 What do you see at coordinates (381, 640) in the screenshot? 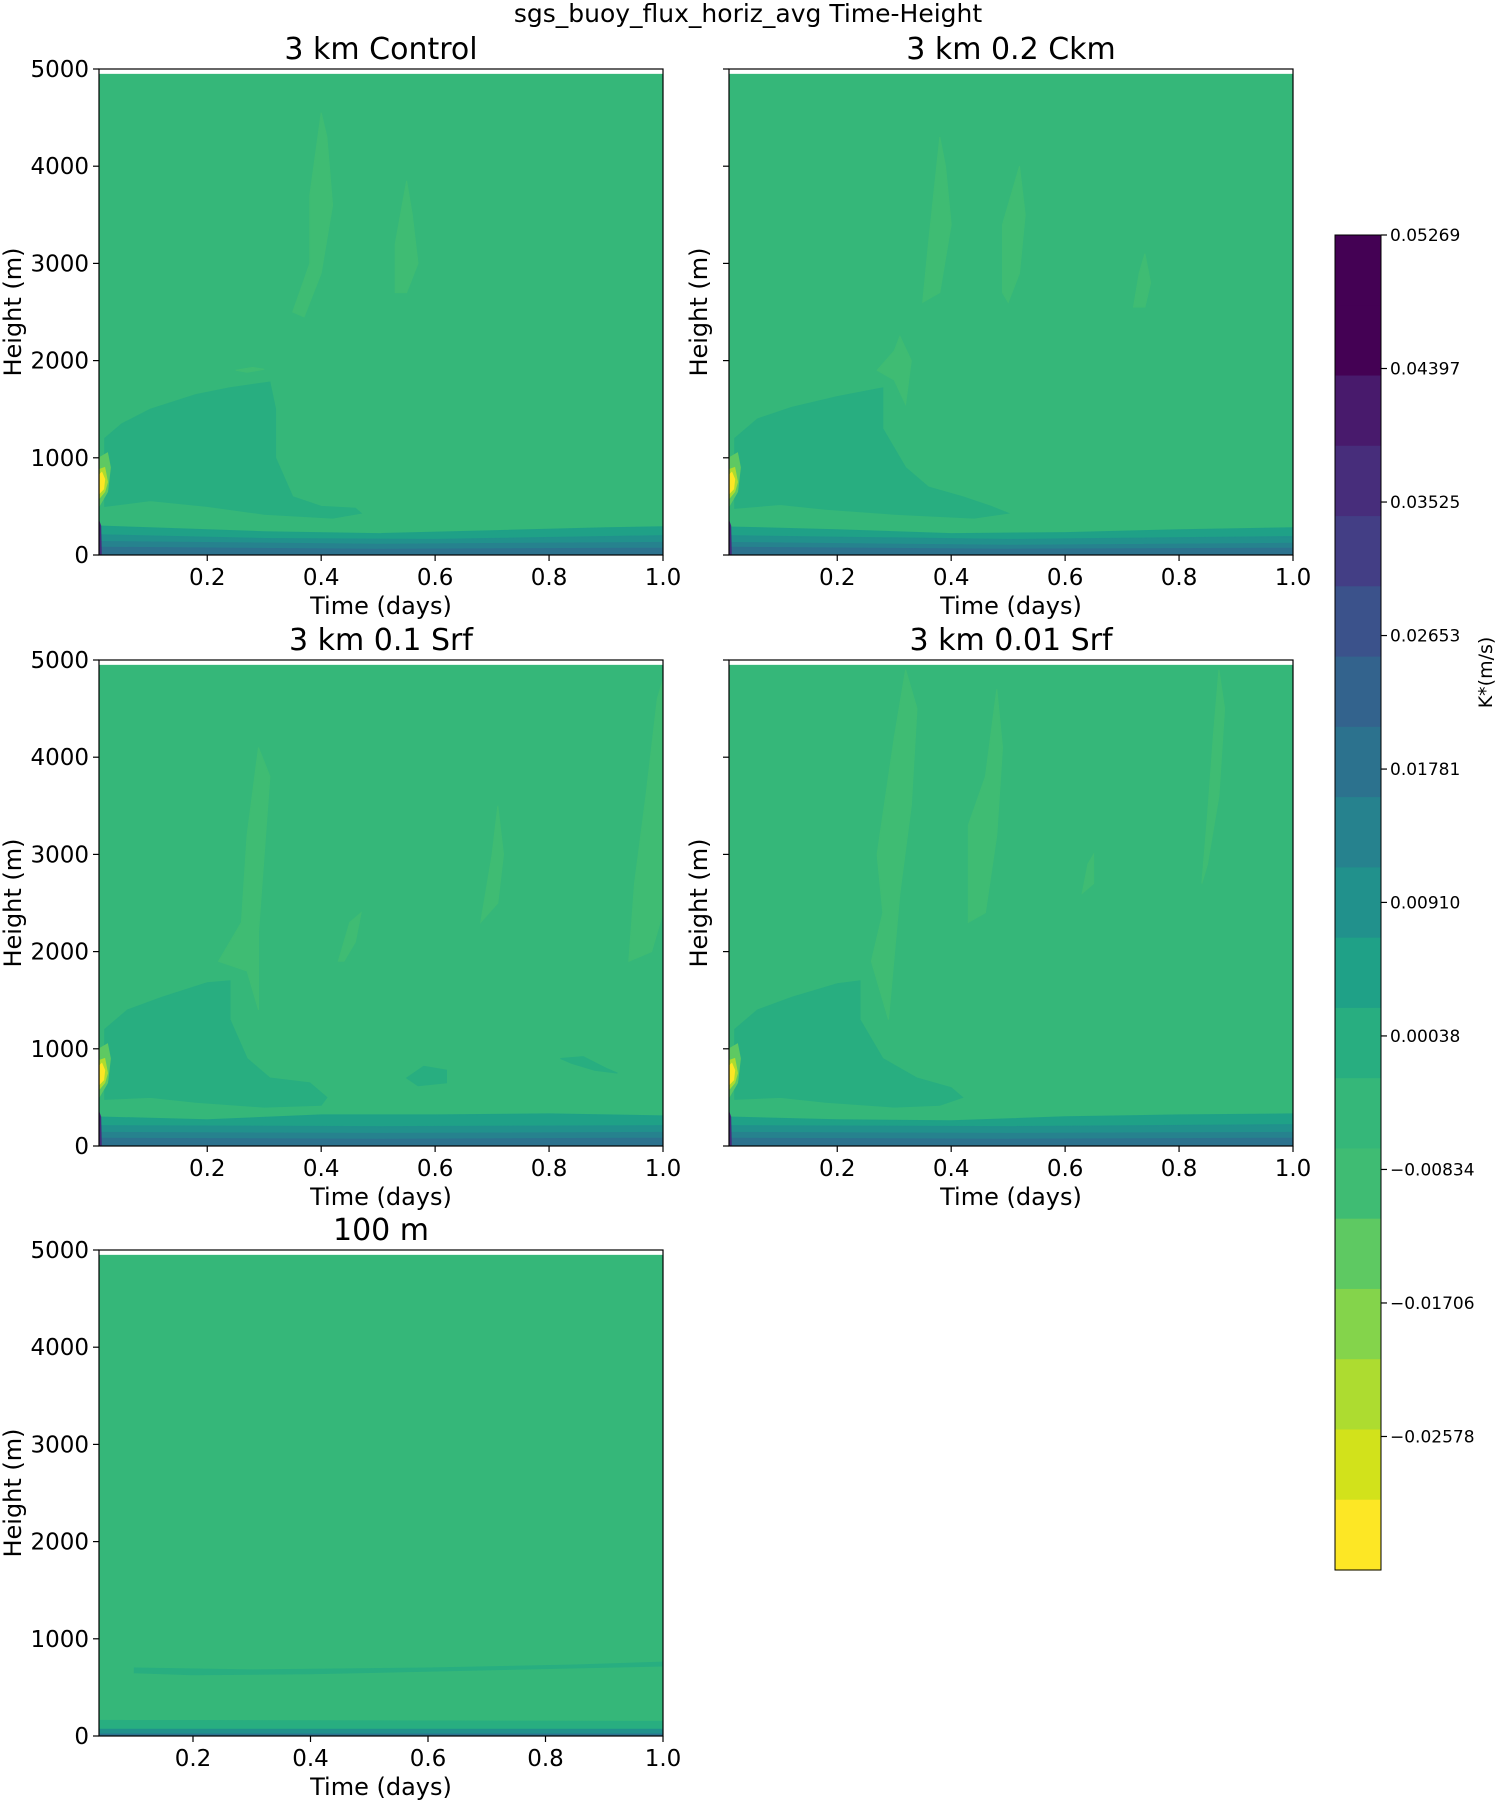
I see `panel-title: 3 km 0.1 Srf` at bounding box center [381, 640].